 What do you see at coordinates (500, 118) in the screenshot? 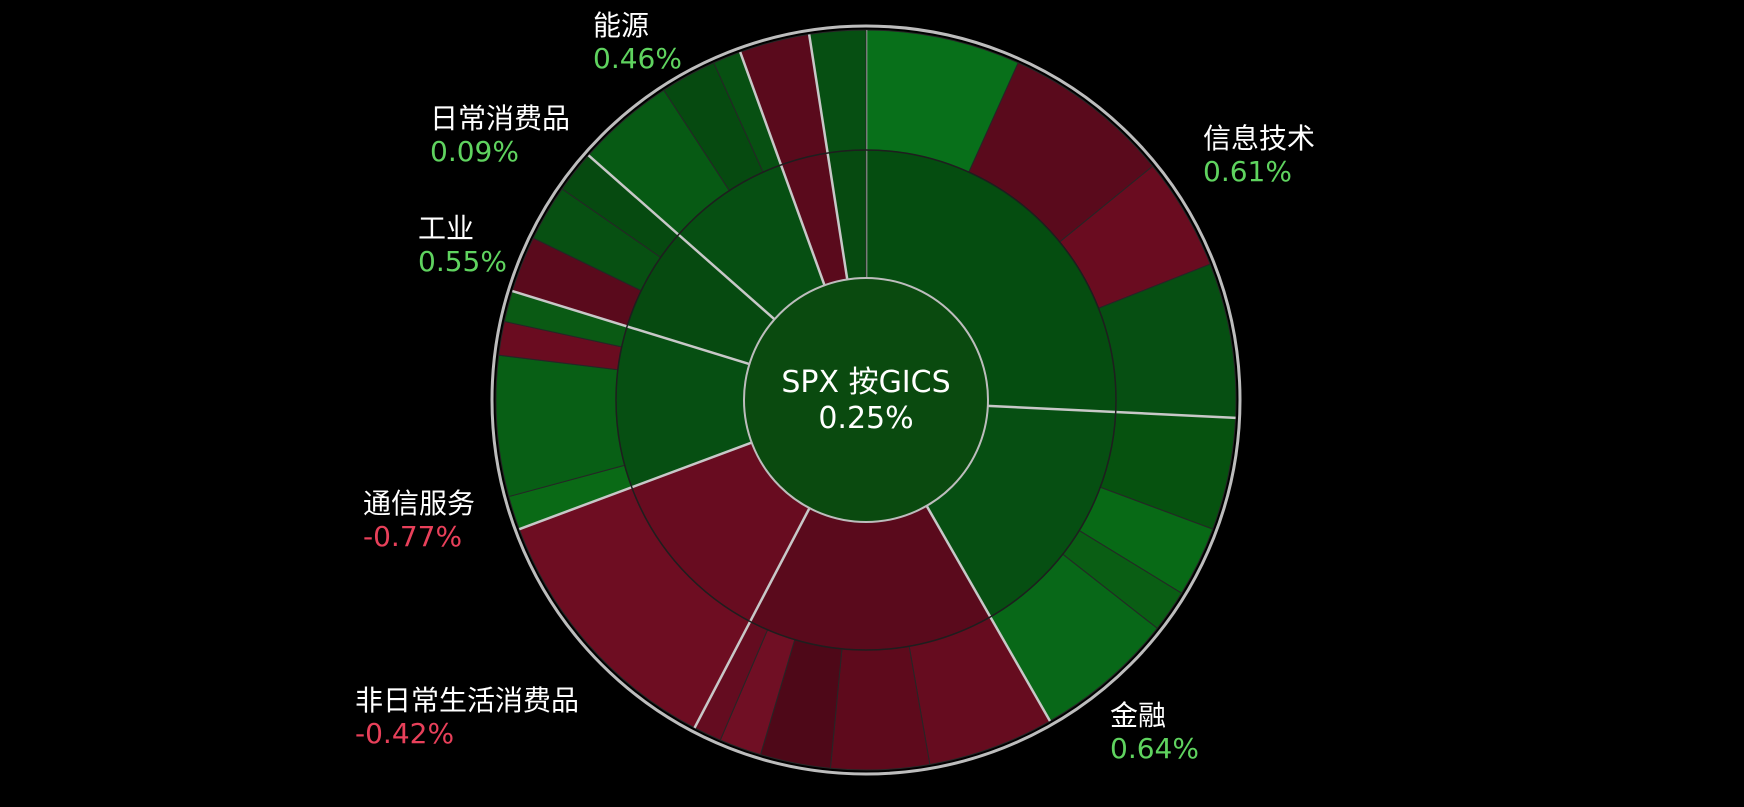
I see `sector-label-name: 日常消费品` at bounding box center [500, 118].